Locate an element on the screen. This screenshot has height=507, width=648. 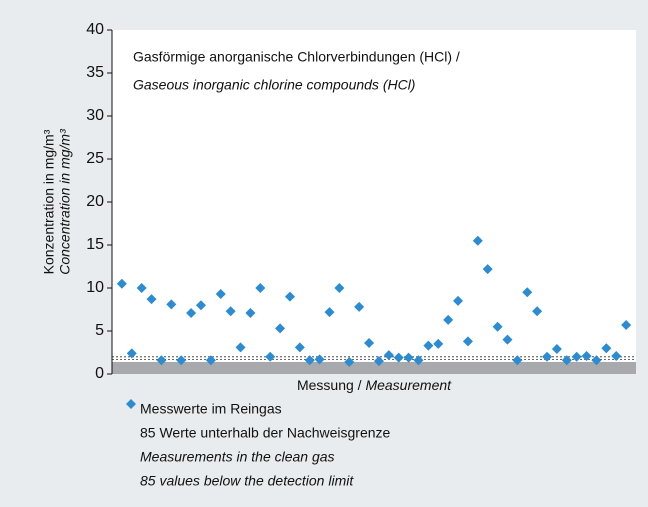
y-tick-label: 40 is located at coordinates (95, 29).